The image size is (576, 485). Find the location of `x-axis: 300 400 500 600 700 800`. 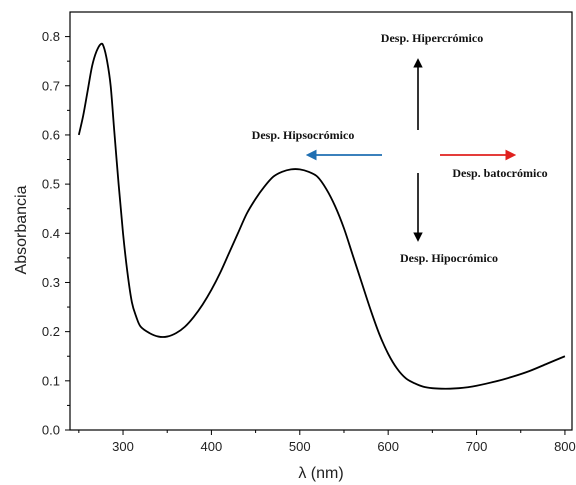

x-axis: 300 400 500 600 700 800 is located at coordinates (327, 442).